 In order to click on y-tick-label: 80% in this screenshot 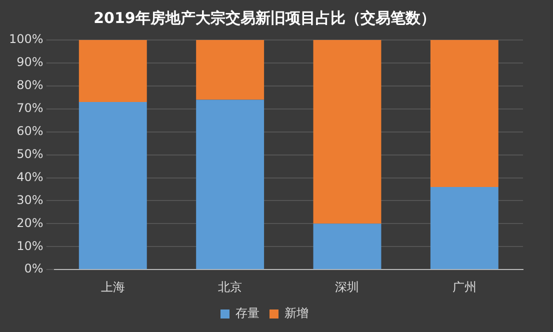, I will do `click(30, 85)`.